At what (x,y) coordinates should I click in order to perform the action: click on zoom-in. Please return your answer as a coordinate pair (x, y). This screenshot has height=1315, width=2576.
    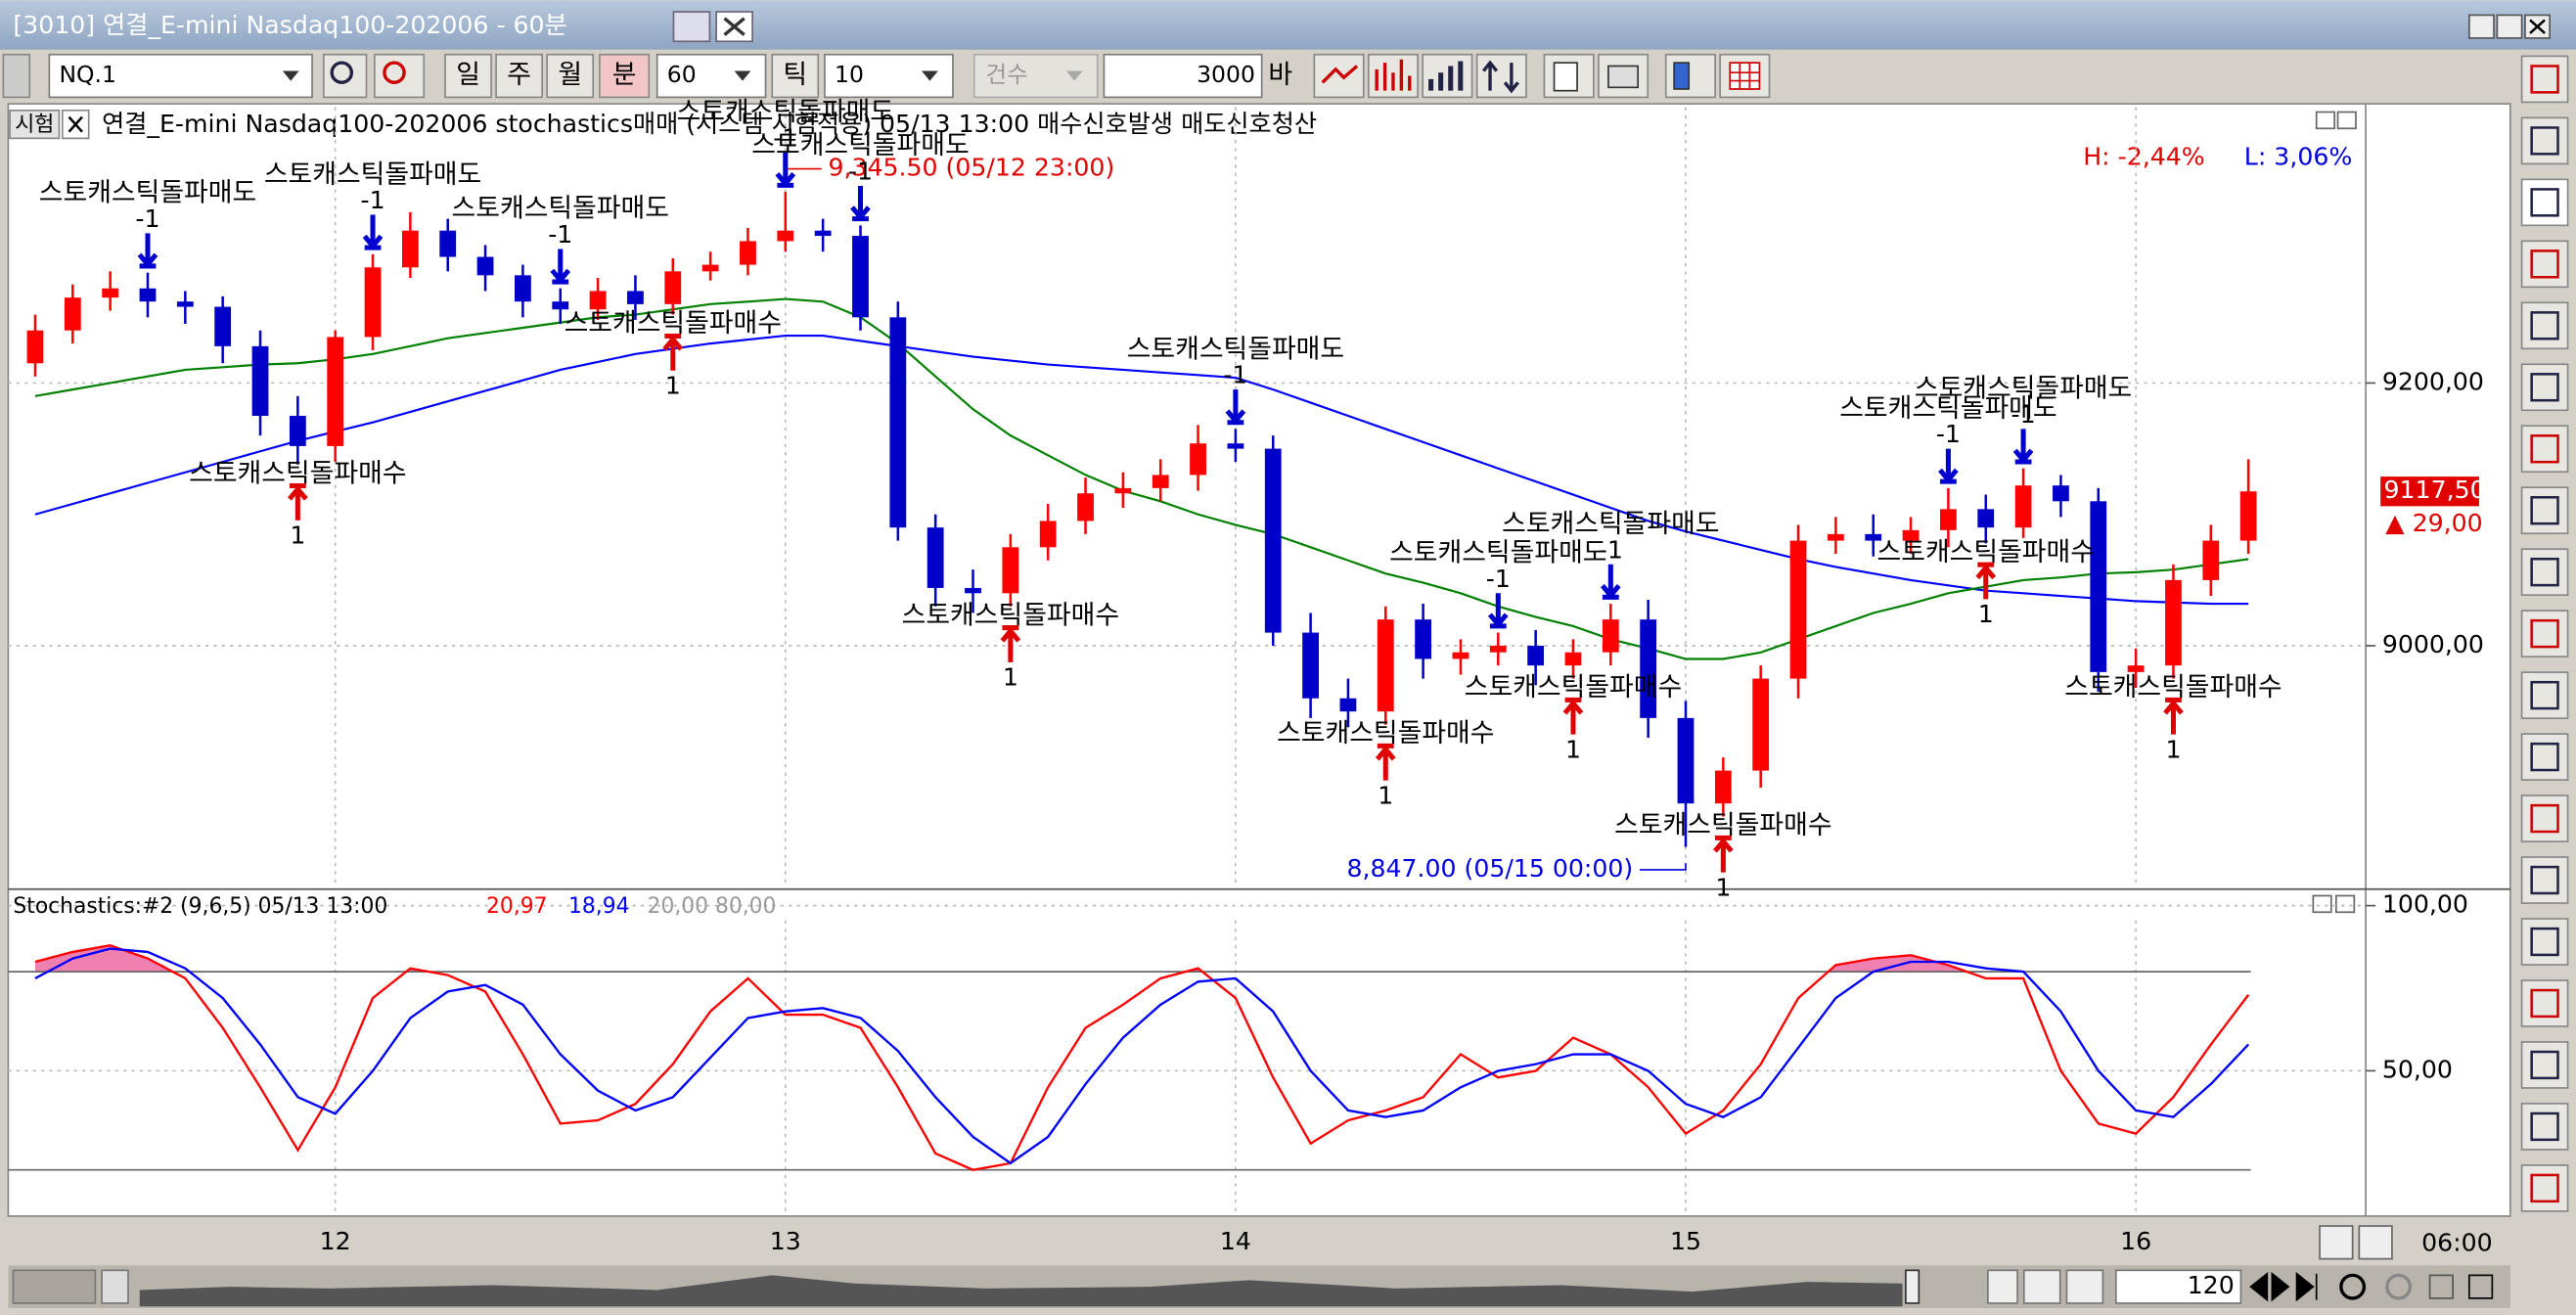
    Looking at the image, I should click on (2353, 1286).